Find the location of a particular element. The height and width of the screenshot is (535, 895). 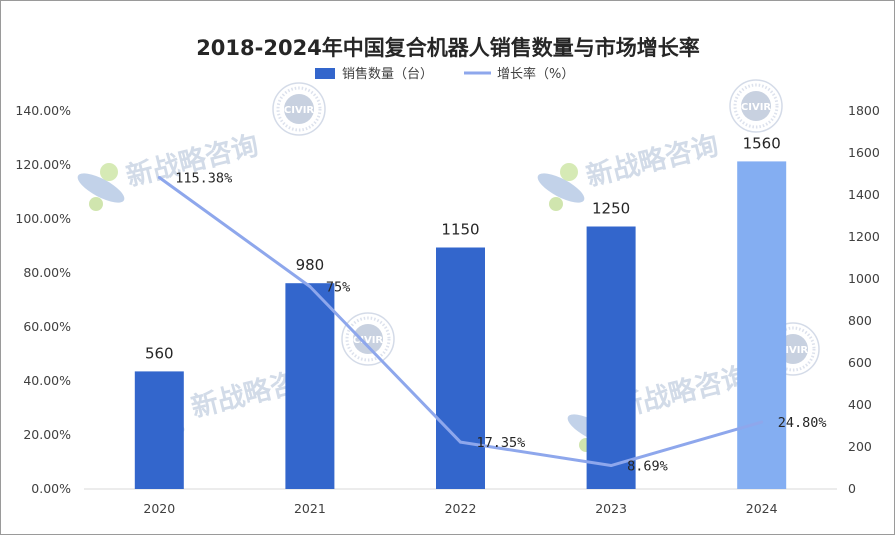

growth-rate-label: 24.80% is located at coordinates (802, 423).